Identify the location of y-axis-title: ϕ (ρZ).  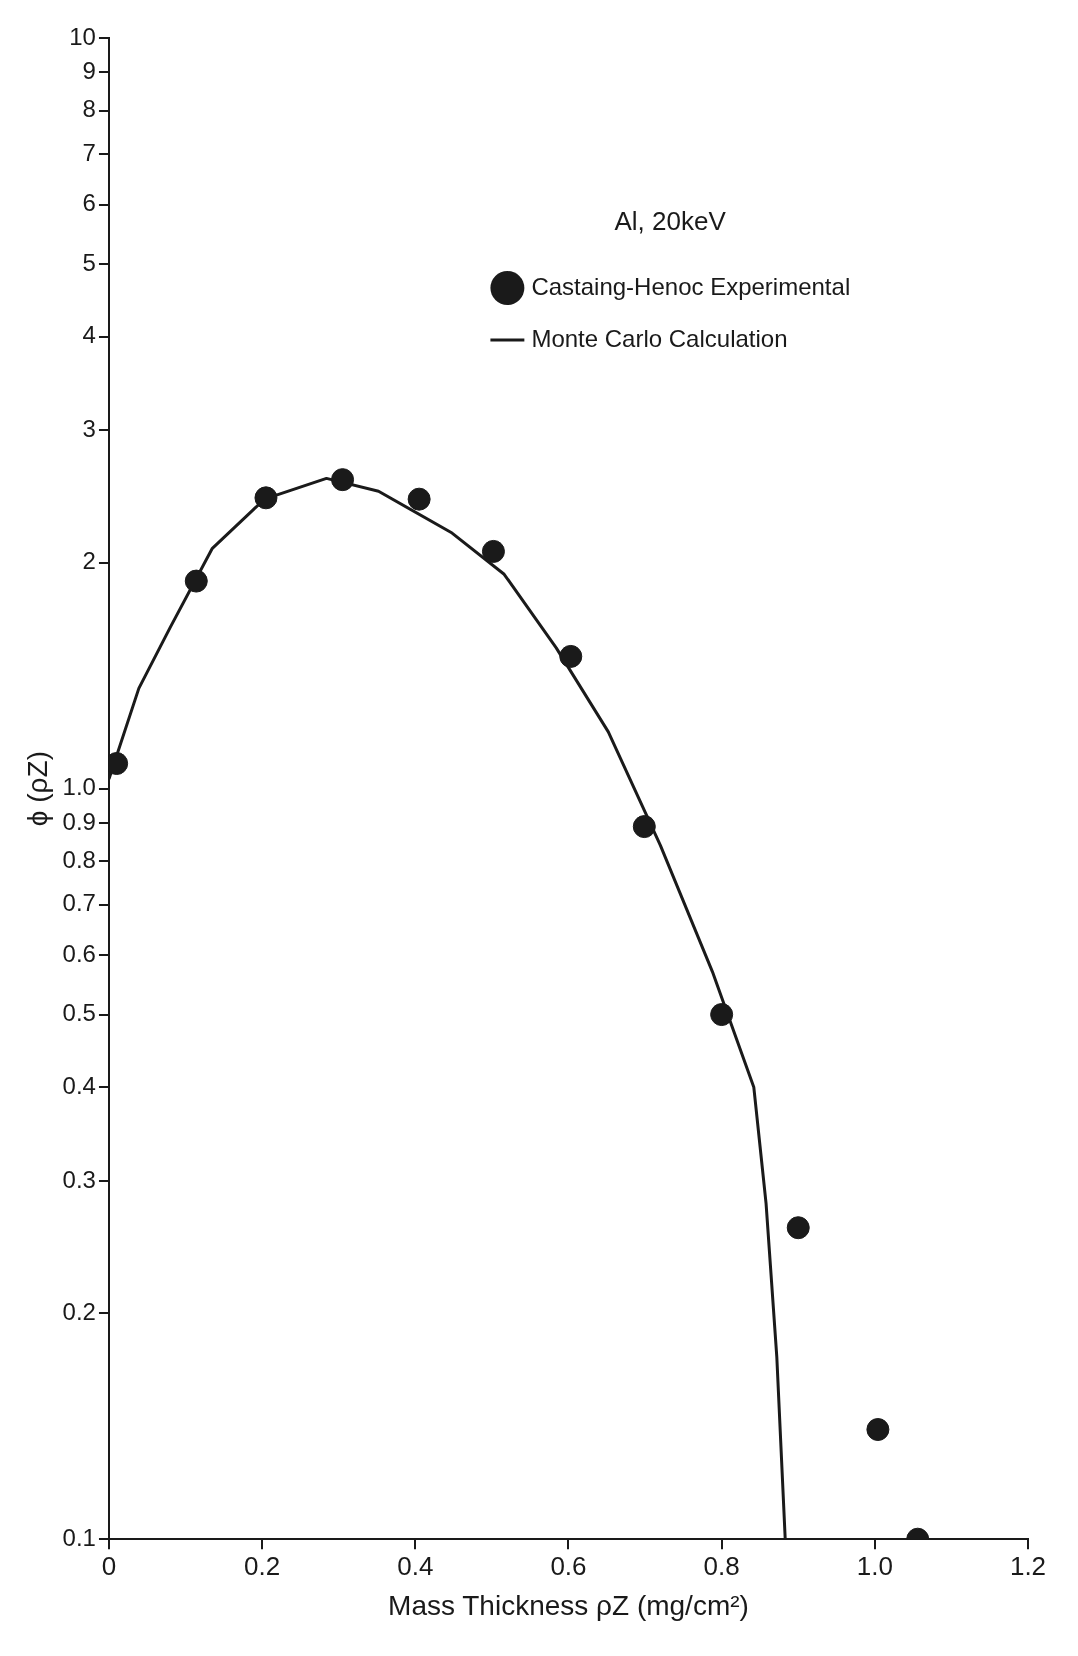
(37, 789).